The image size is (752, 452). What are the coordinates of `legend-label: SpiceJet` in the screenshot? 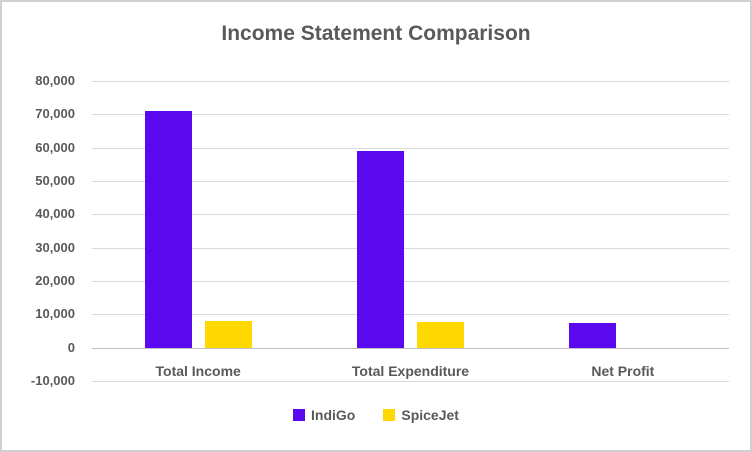 It's located at (430, 415).